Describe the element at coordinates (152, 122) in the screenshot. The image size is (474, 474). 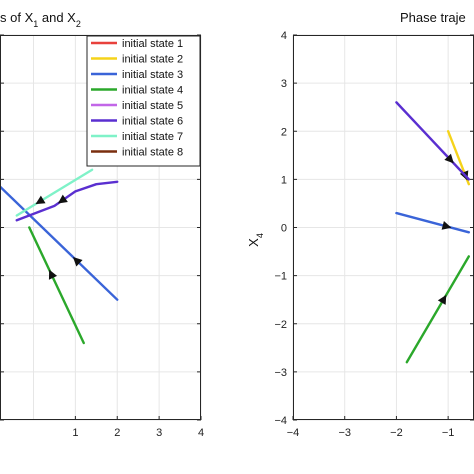
I see `legend-label: initial state 6` at that location.